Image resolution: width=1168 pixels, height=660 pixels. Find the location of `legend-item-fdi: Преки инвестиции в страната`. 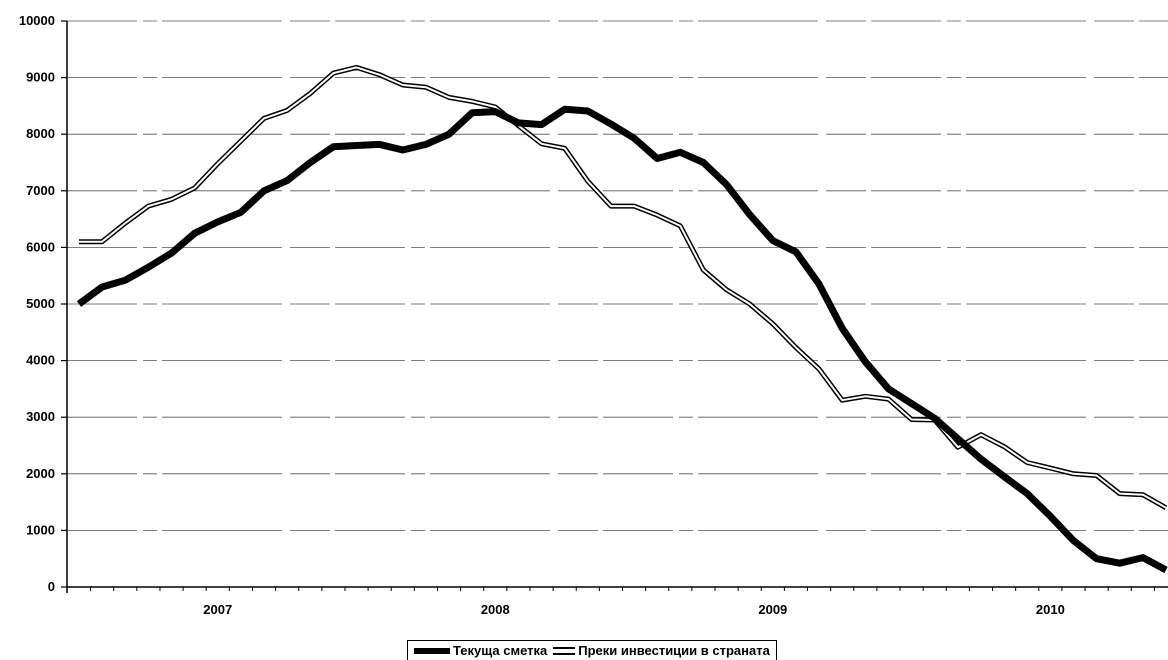

legend-item-fdi: Преки инвестиции в страната is located at coordinates (661, 650).